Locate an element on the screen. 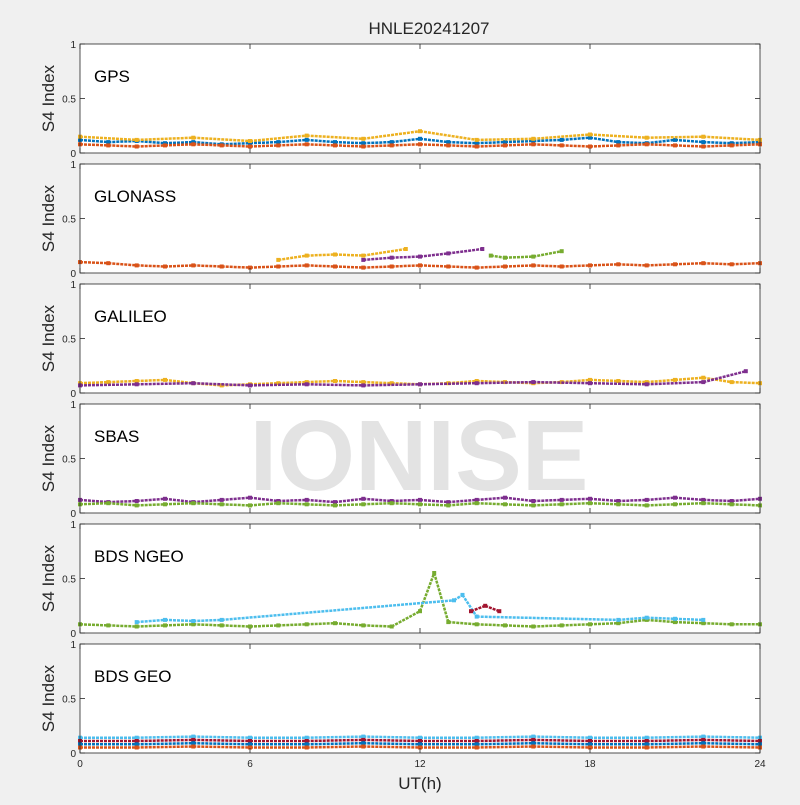 The height and width of the screenshot is (805, 800). panel-bds-geo: 0 0.5 1 BDS GEO S4 Index is located at coordinates (400, 700).